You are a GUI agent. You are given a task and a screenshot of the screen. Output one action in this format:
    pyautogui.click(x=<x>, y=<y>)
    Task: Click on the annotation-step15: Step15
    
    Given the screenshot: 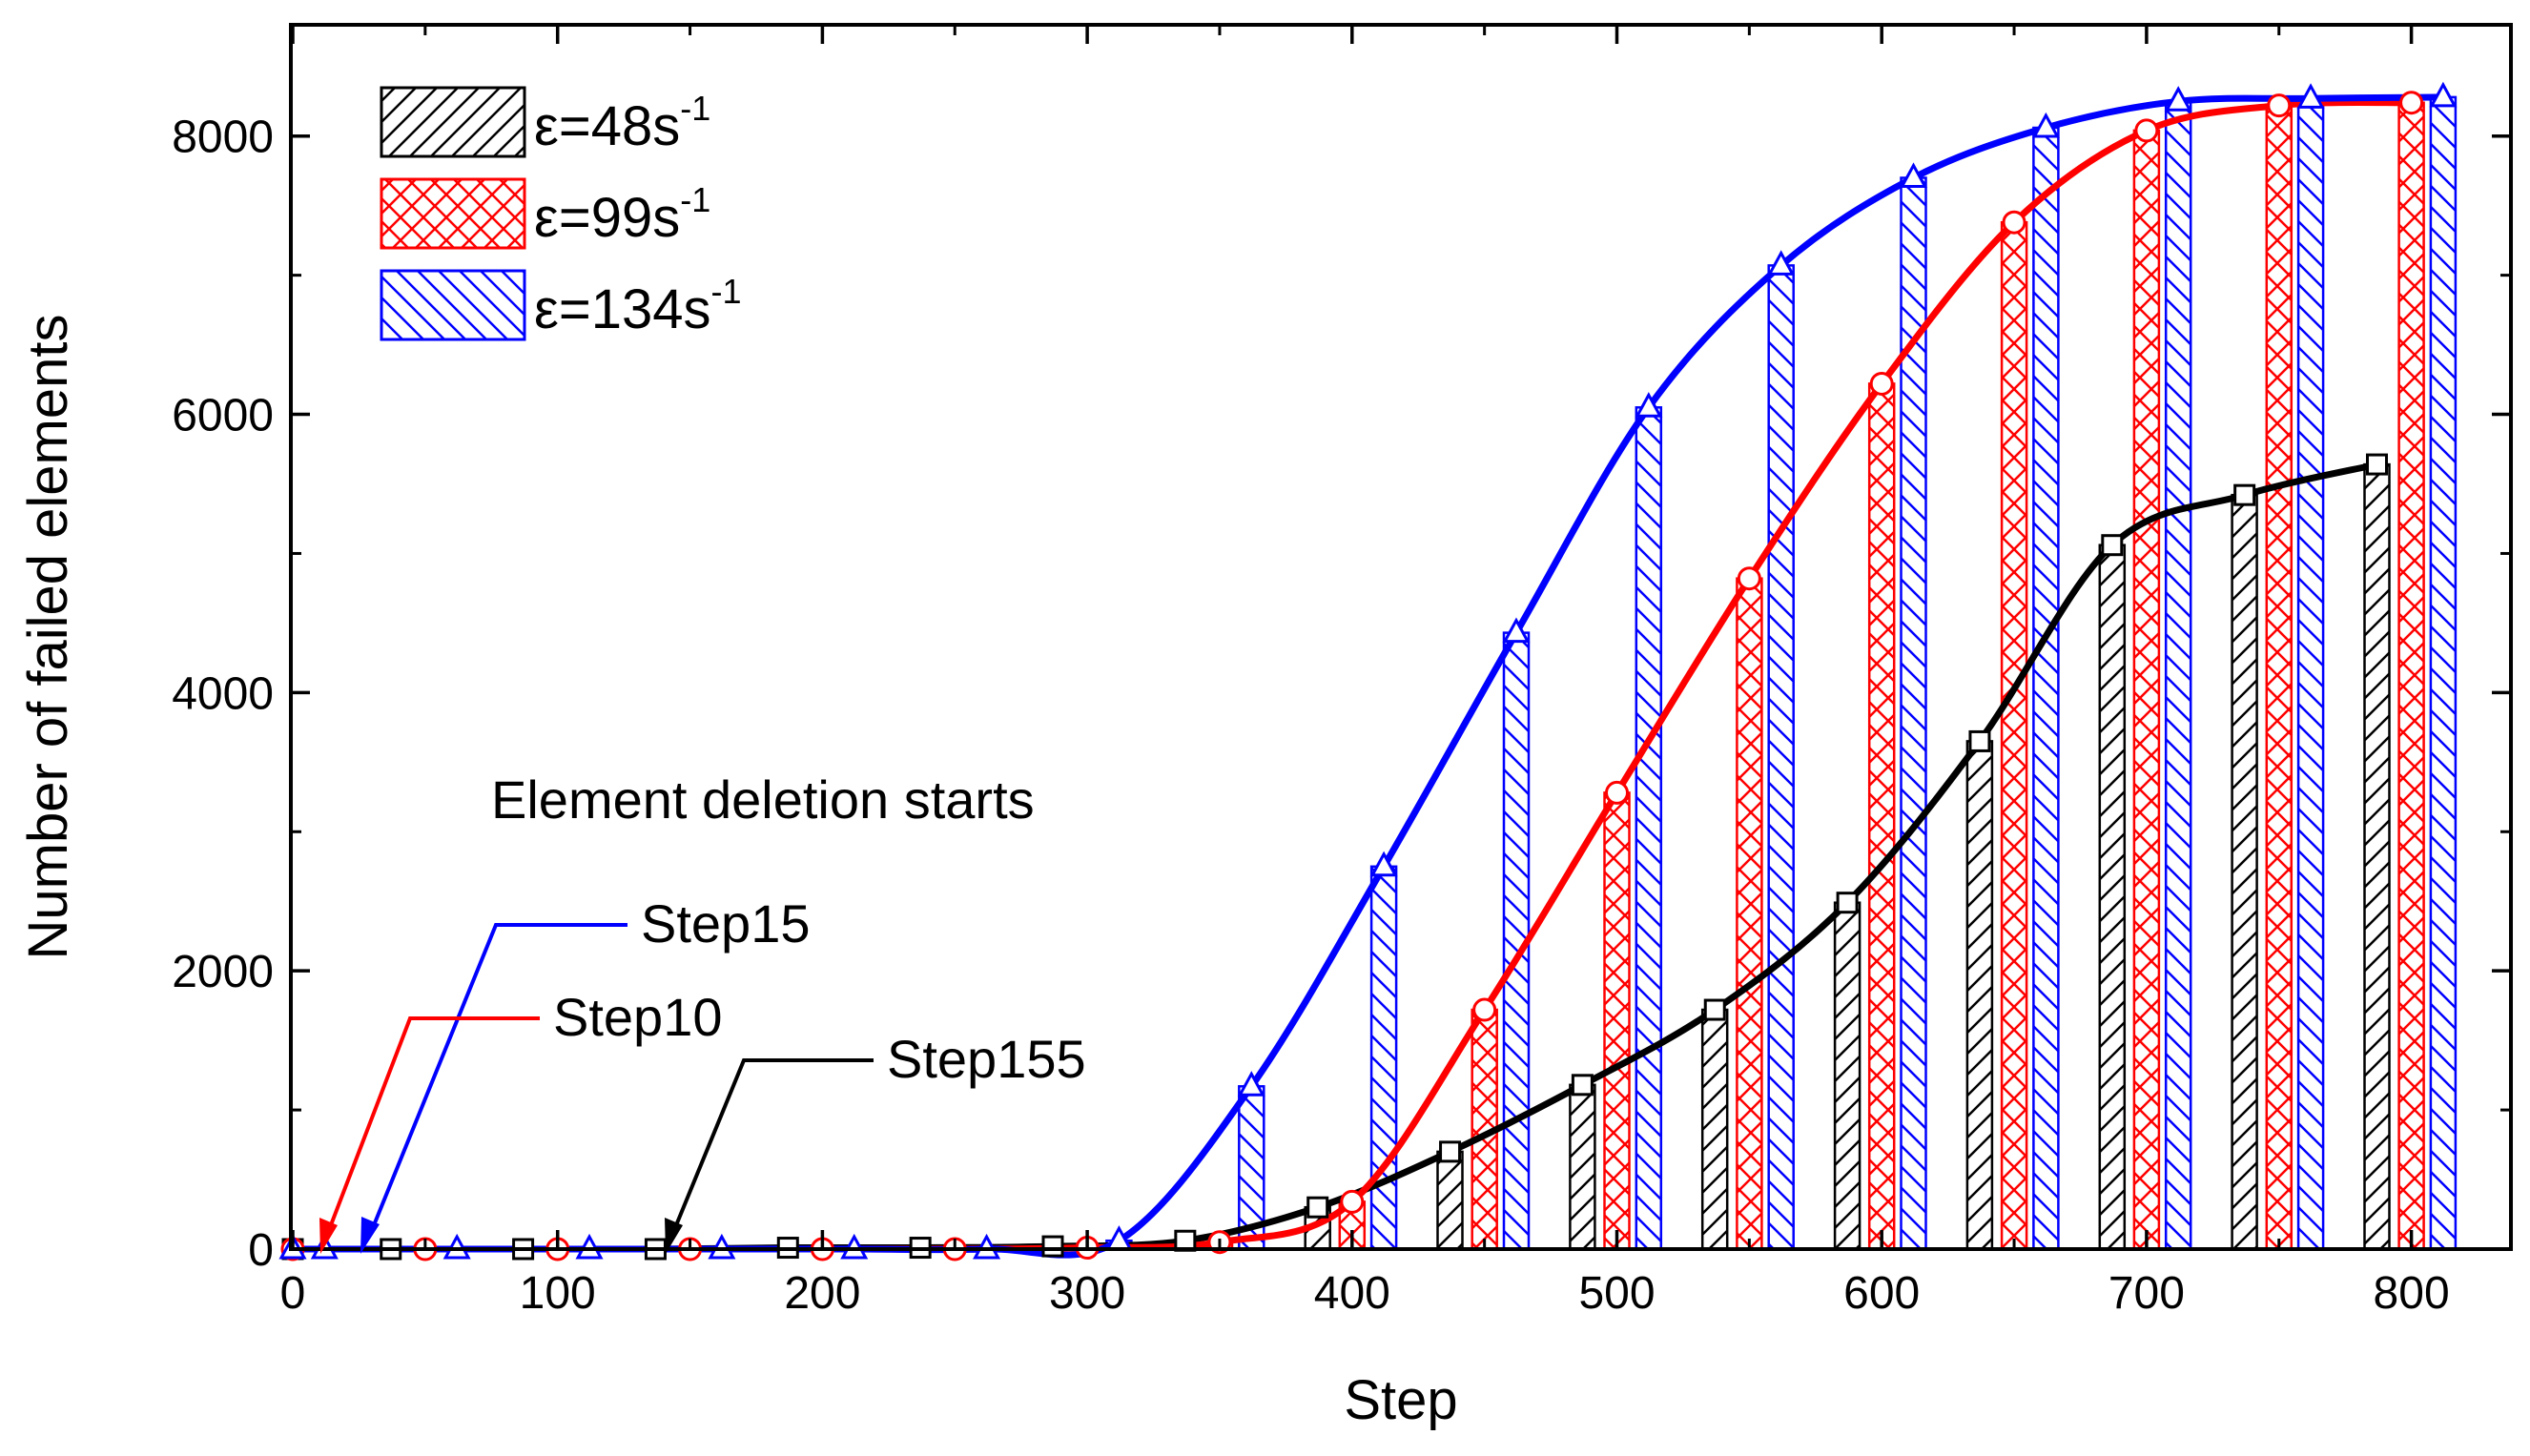 What is the action you would take?
    pyautogui.click(x=585, y=1073)
    